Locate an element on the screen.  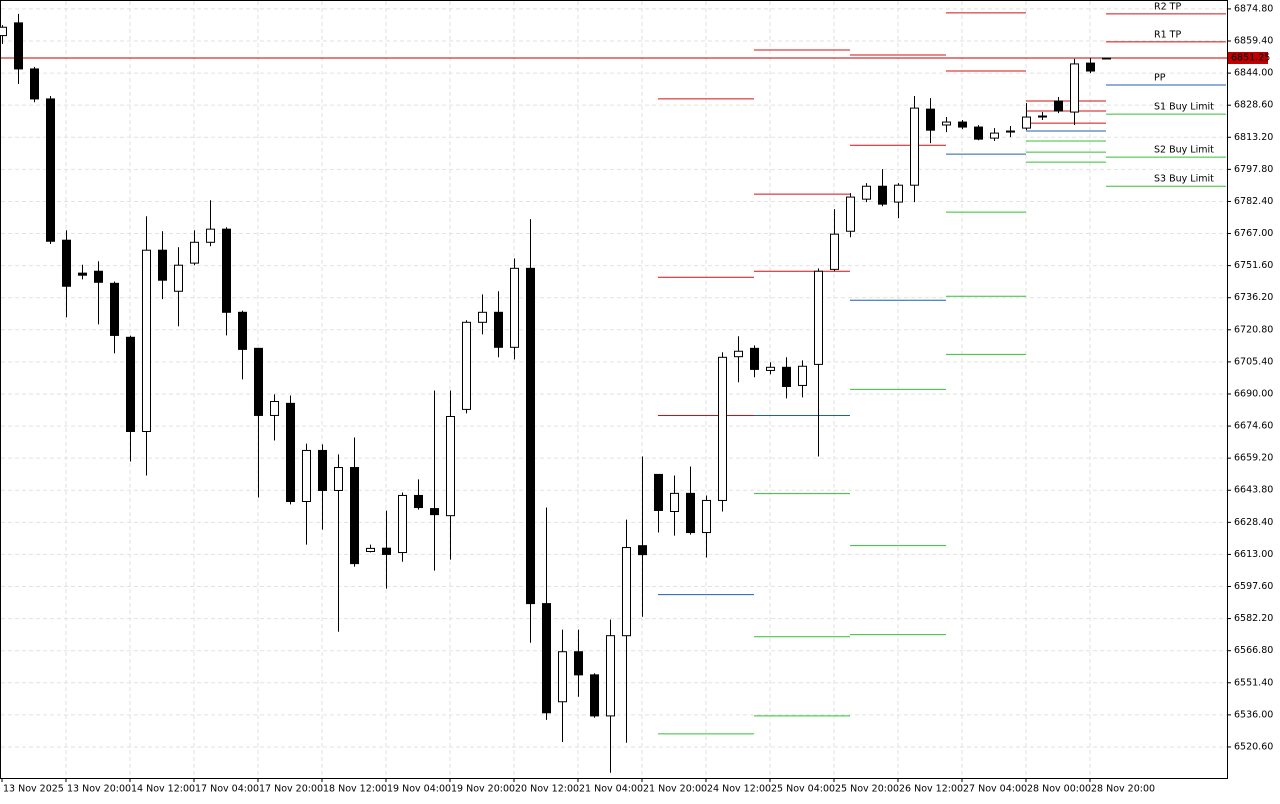
pivot-level-label: R2 TP is located at coordinates (1167, 6).